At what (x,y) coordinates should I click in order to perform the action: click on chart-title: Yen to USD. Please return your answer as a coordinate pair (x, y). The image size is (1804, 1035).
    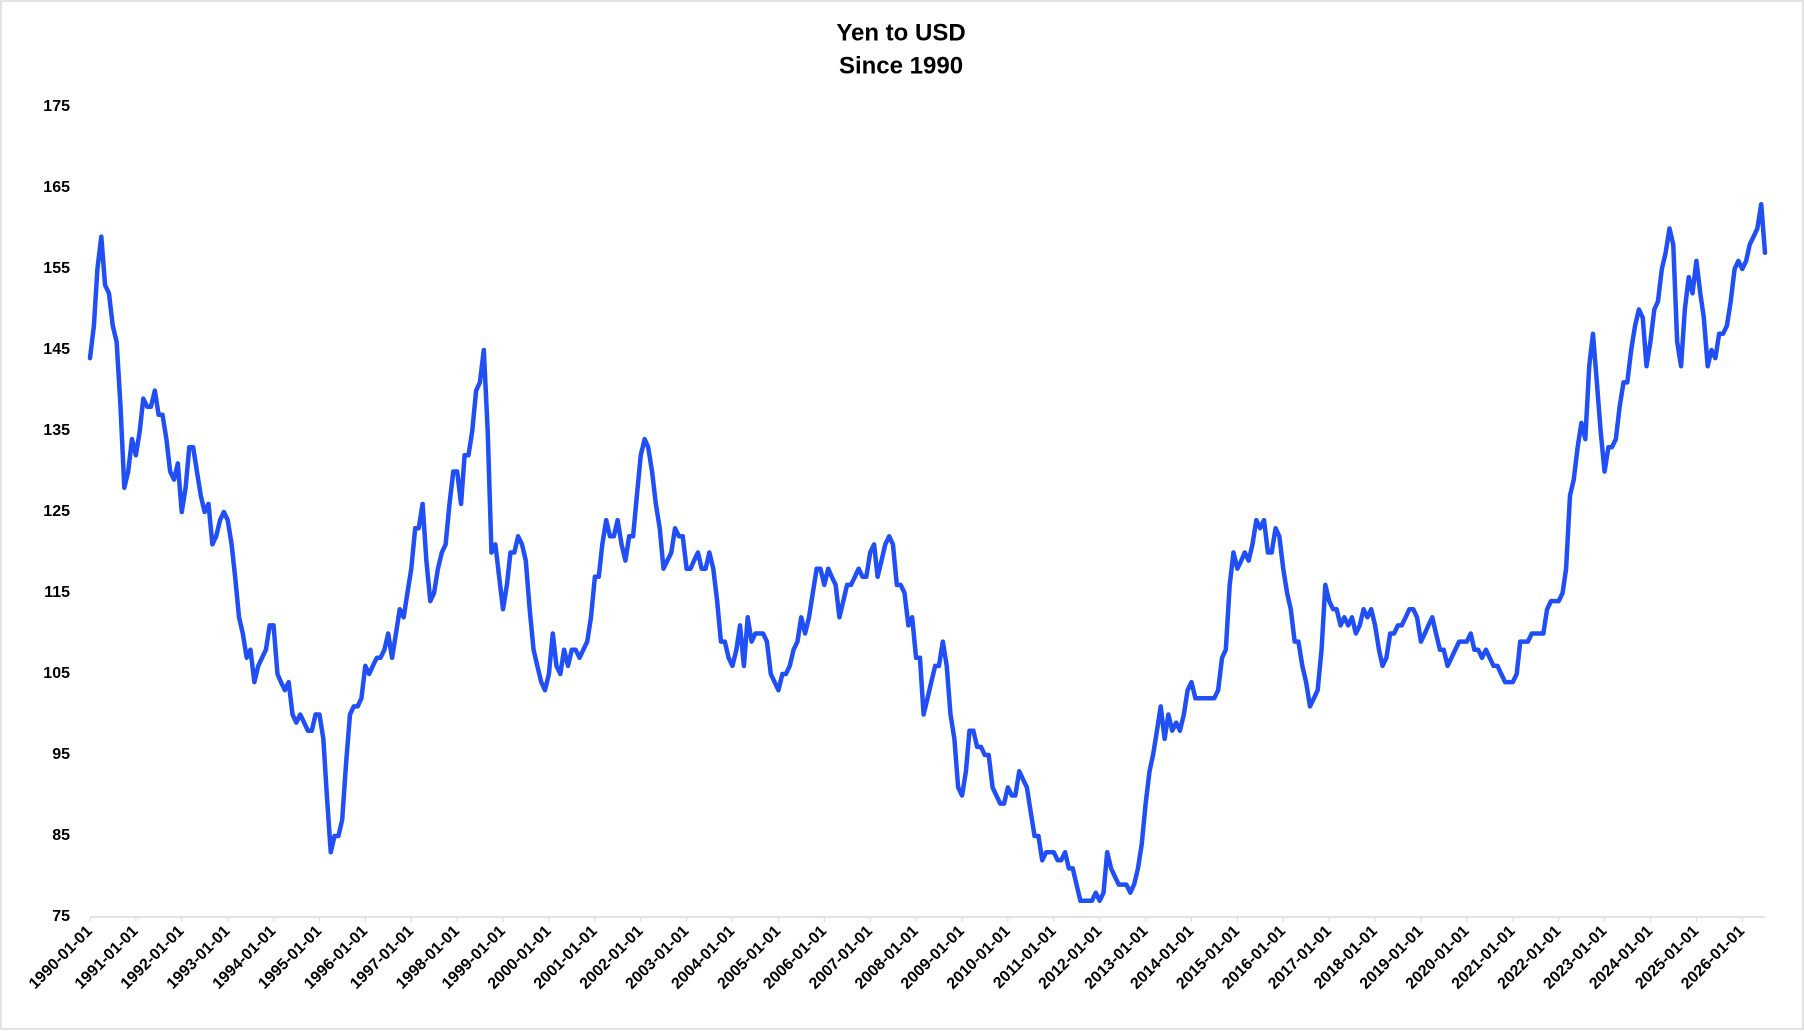
    Looking at the image, I should click on (900, 32).